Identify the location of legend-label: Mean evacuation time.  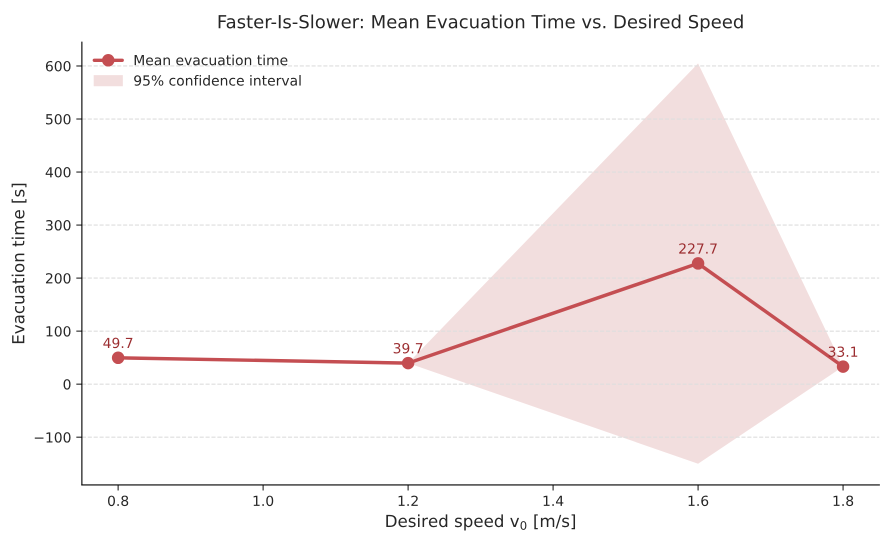
(211, 60).